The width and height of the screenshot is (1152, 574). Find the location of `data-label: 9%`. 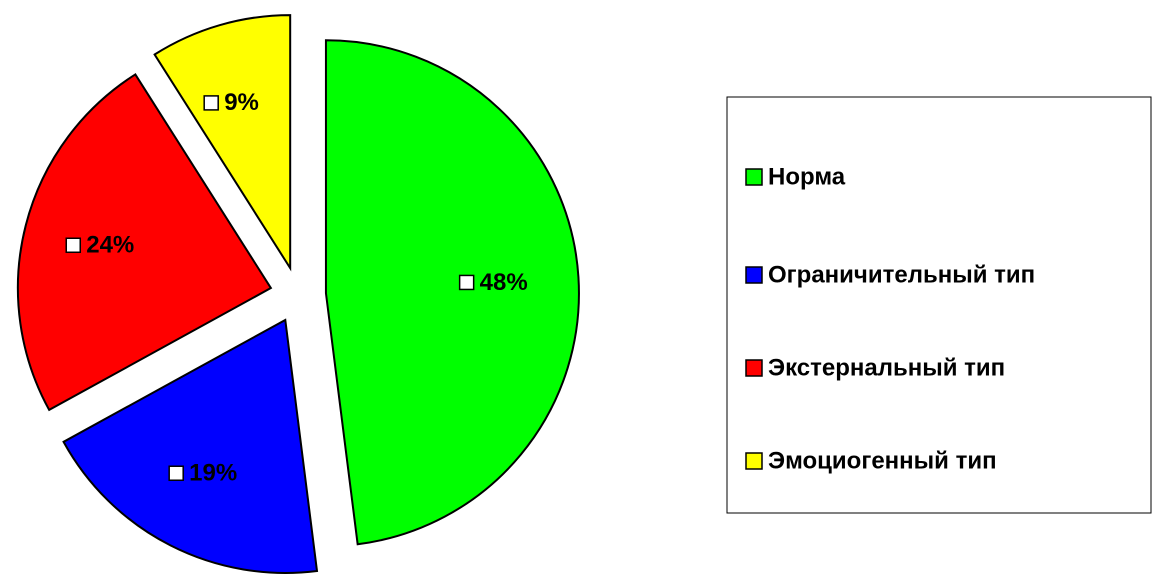

data-label: 9% is located at coordinates (241, 102).